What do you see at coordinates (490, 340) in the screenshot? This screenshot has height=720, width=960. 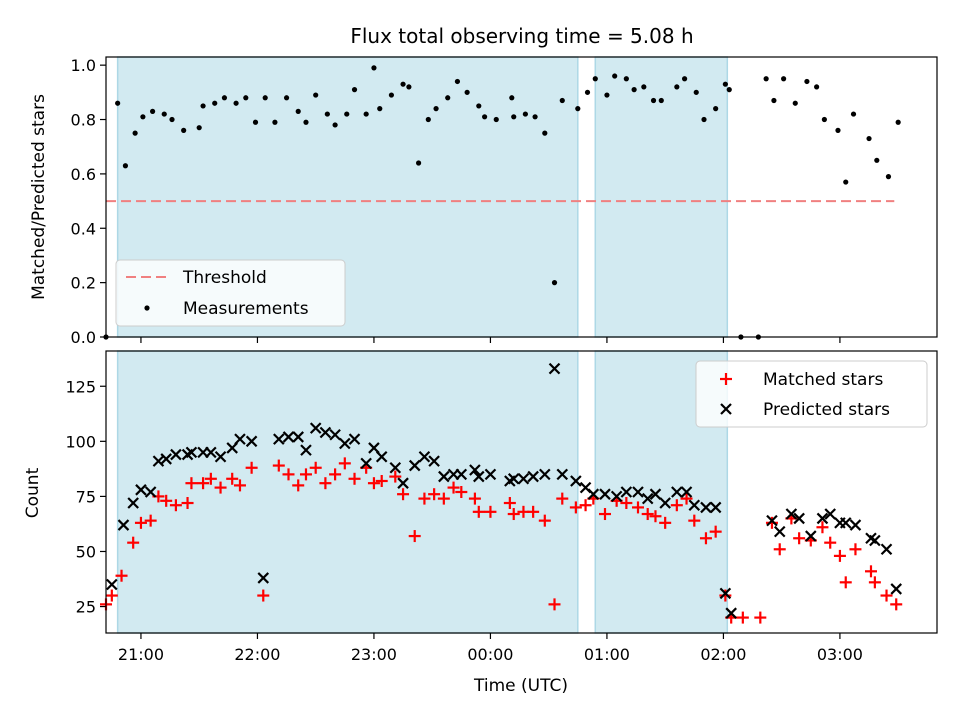 I see `x-axis-ticks-top` at bounding box center [490, 340].